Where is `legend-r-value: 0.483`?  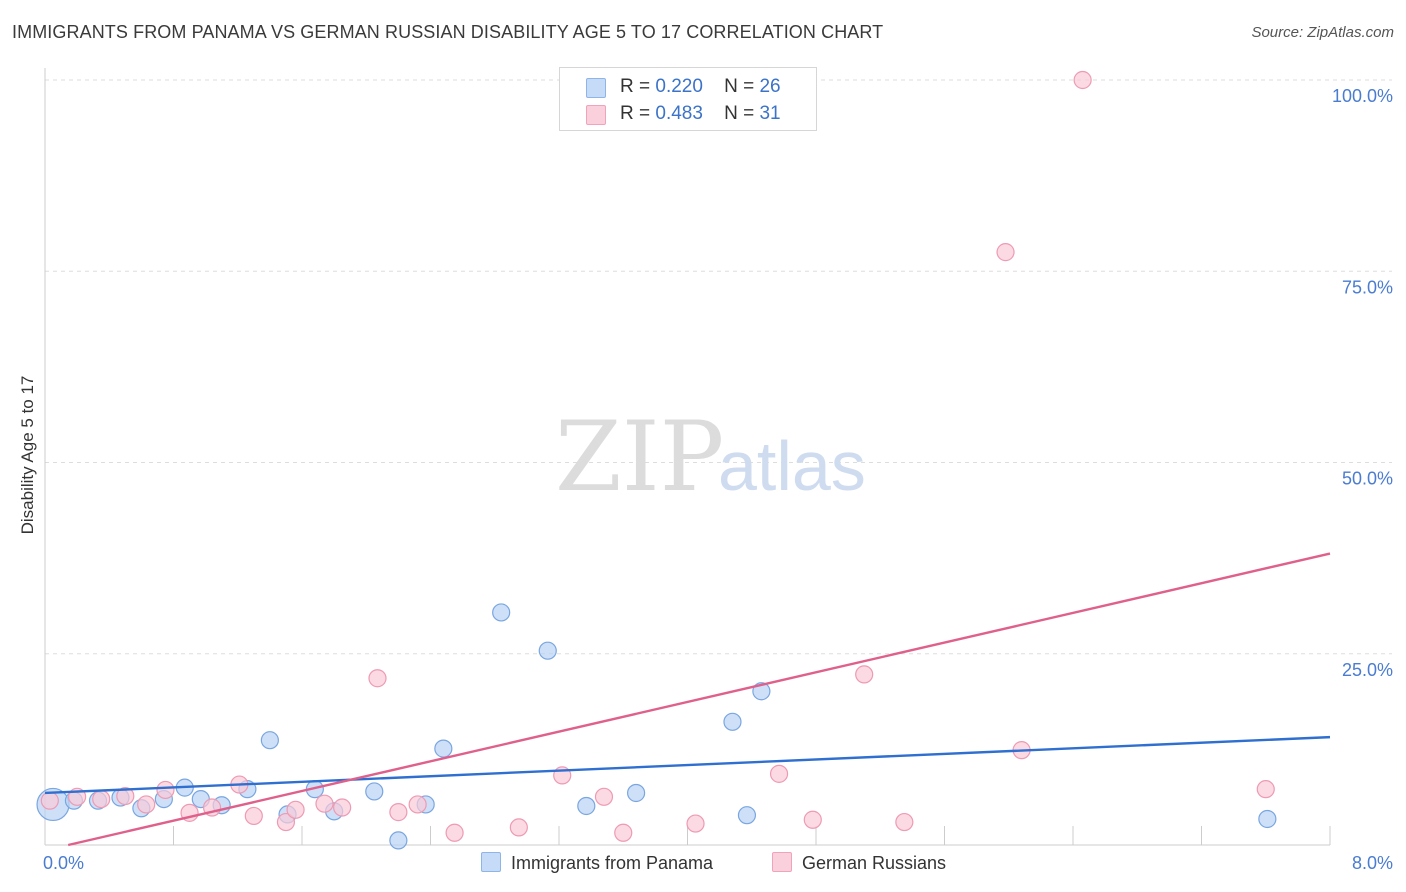
legend-r-value: 0.483 is located at coordinates (679, 113).